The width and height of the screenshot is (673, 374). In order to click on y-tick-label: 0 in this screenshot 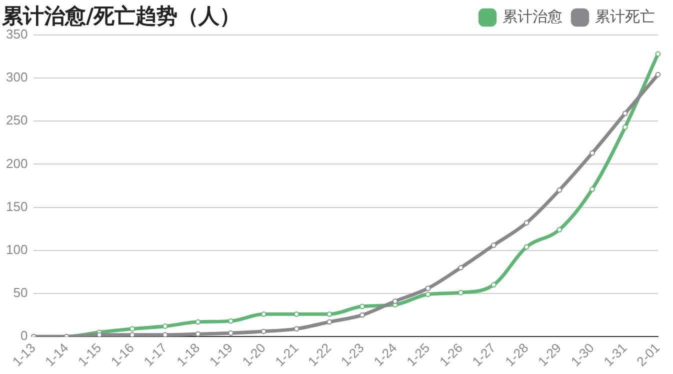, I will do `click(24, 336)`.